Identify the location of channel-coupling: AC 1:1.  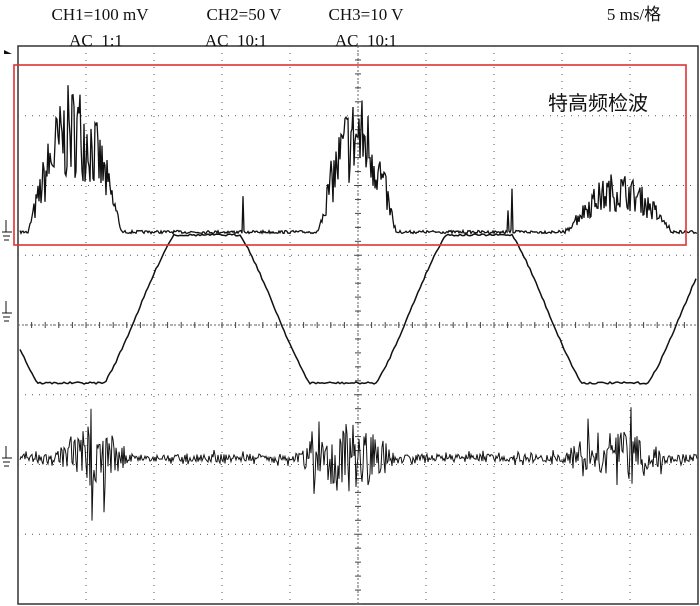
(96, 40).